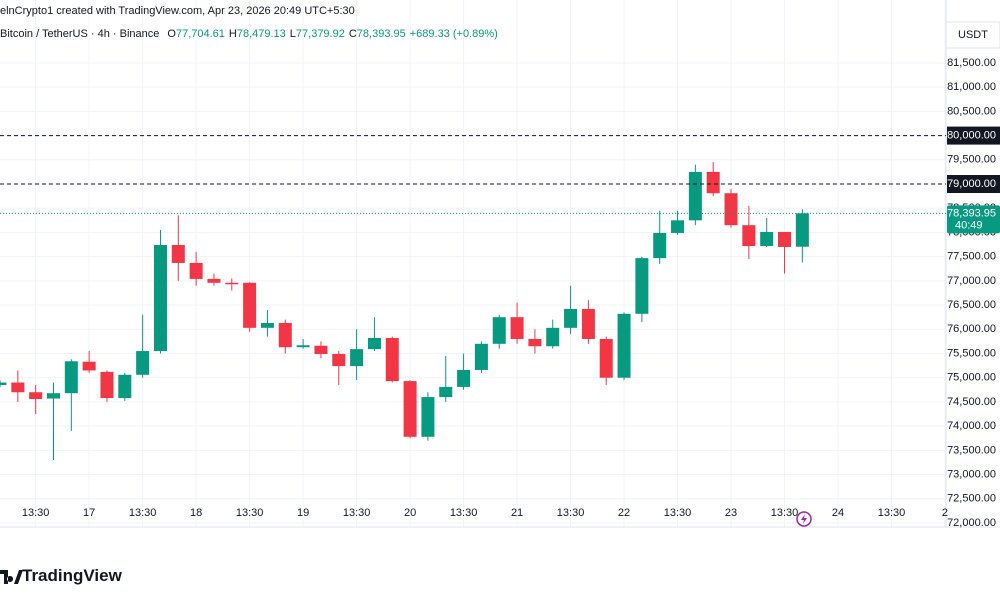 Image resolution: width=1000 pixels, height=600 pixels. What do you see at coordinates (971, 474) in the screenshot?
I see `y-tick-label: 73,000.00` at bounding box center [971, 474].